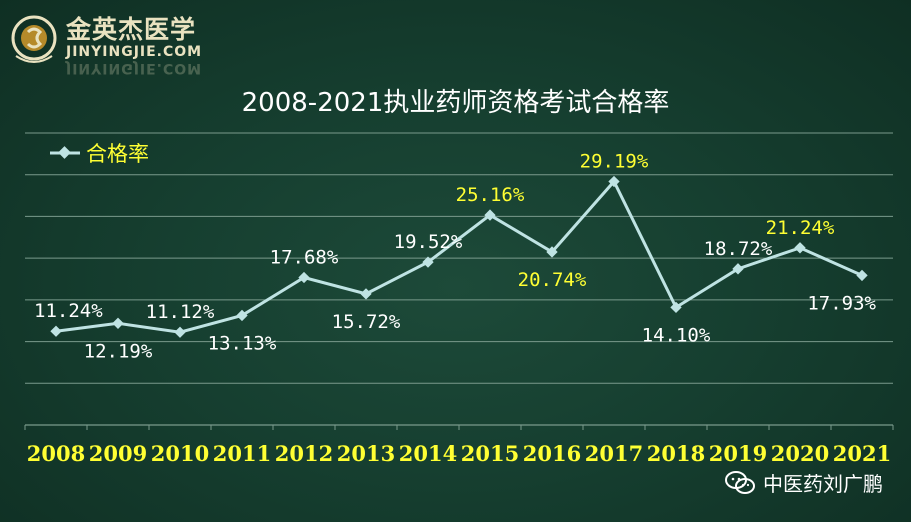 The image size is (911, 522). What do you see at coordinates (676, 335) in the screenshot?
I see `data-label: 14.10%` at bounding box center [676, 335].